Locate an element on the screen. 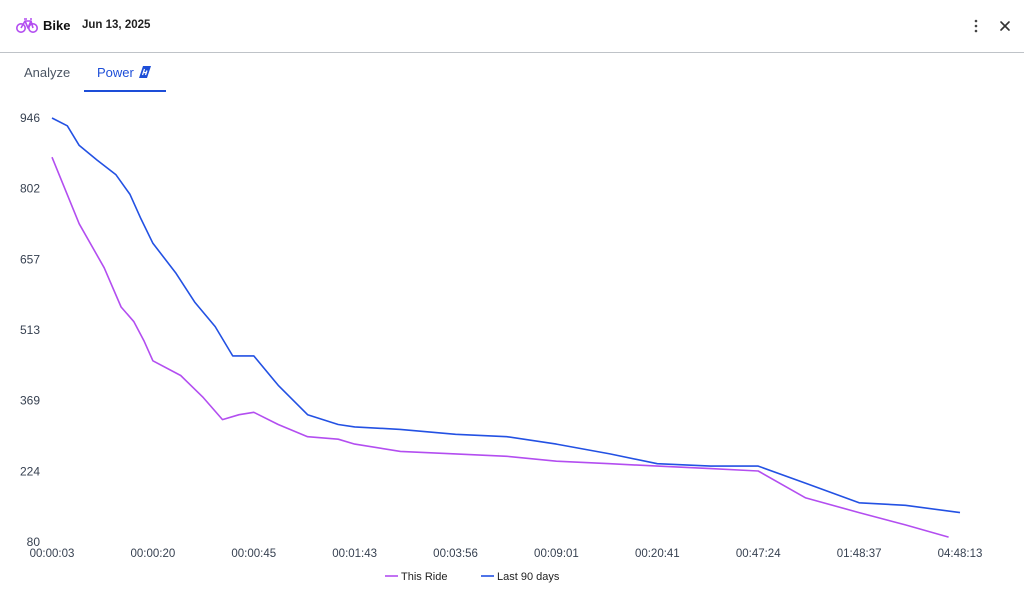 This screenshot has width=1024, height=595. x-tick-label: 00:03:56 is located at coordinates (455, 554).